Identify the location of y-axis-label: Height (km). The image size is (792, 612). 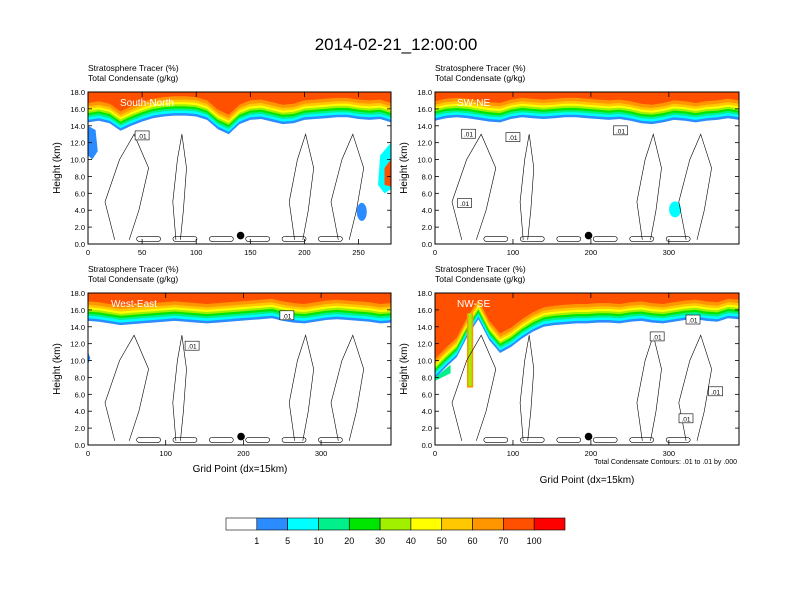
(404, 168).